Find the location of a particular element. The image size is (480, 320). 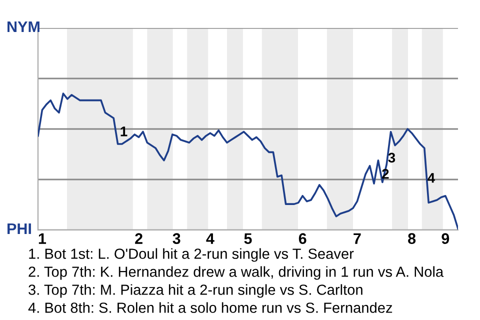

text: 4. Bot 8th: S. Rolen hit a solo home run vs S. Fernandez is located at coordinates (210, 307).